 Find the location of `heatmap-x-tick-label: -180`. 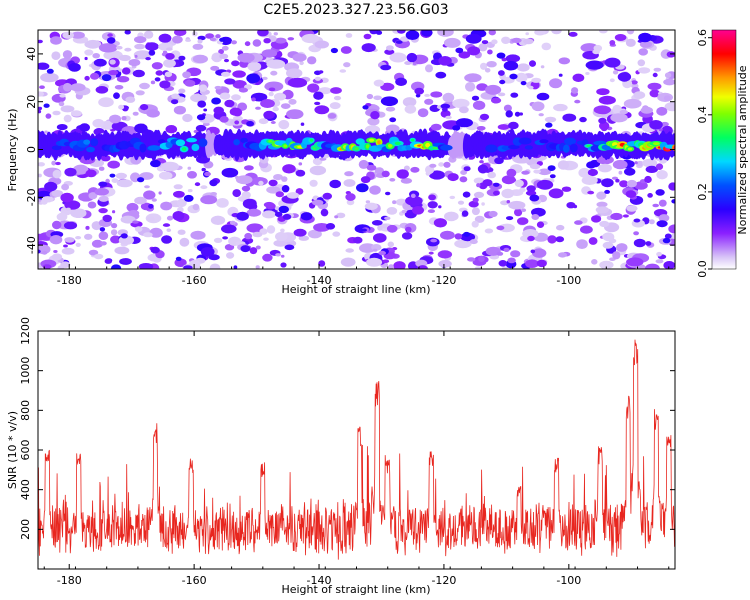

heatmap-x-tick-label: -180 is located at coordinates (69, 280).